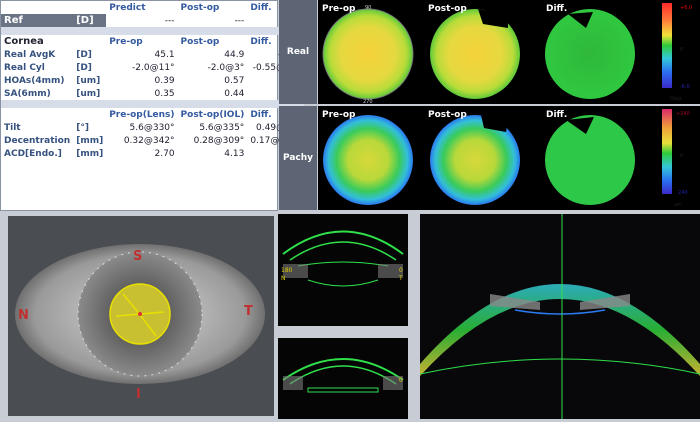 This screenshot has height=422, width=700. What do you see at coordinates (560, 330) in the screenshot?
I see `oct-large-cornea` at bounding box center [560, 330].